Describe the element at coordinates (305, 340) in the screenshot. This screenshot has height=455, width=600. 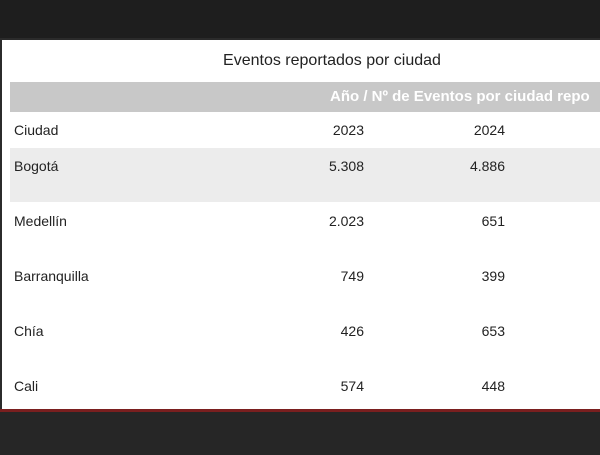
I see `table-row: Chía 426 653` at that location.